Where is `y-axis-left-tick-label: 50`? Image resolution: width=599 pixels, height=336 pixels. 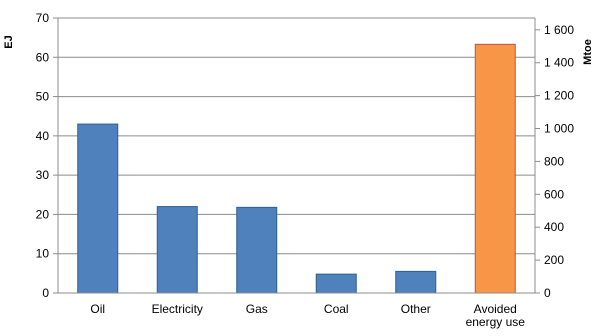 y-axis-left-tick-label: 50 is located at coordinates (43, 97).